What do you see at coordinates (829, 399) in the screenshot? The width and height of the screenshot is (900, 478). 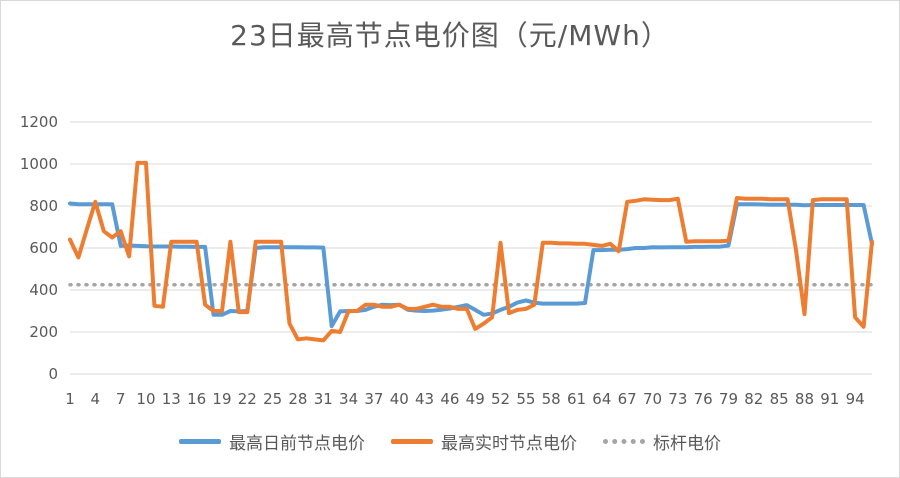 I see `x-tick-label: 91` at bounding box center [829, 399].